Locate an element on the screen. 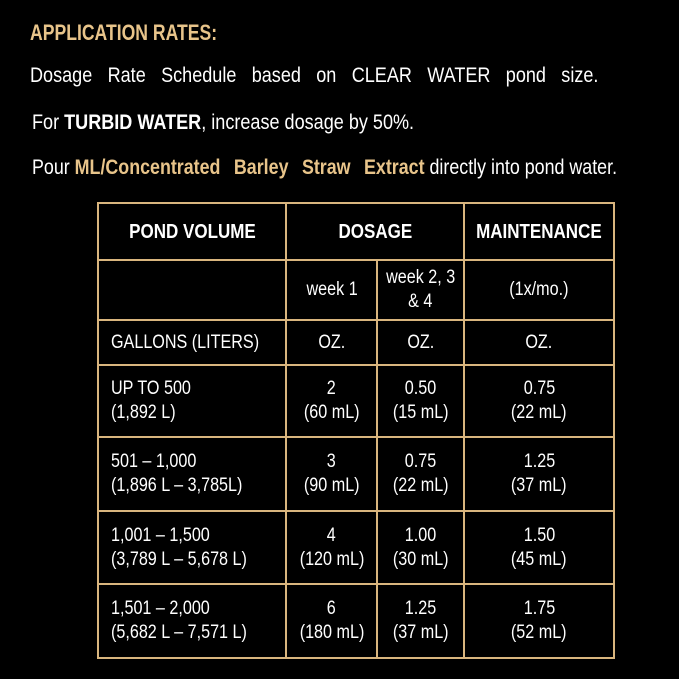 Image resolution: width=679 pixels, height=679 pixels. volume-cell: 1,501 – 2,000 (5,682 L – 7,571 L) is located at coordinates (192, 621).